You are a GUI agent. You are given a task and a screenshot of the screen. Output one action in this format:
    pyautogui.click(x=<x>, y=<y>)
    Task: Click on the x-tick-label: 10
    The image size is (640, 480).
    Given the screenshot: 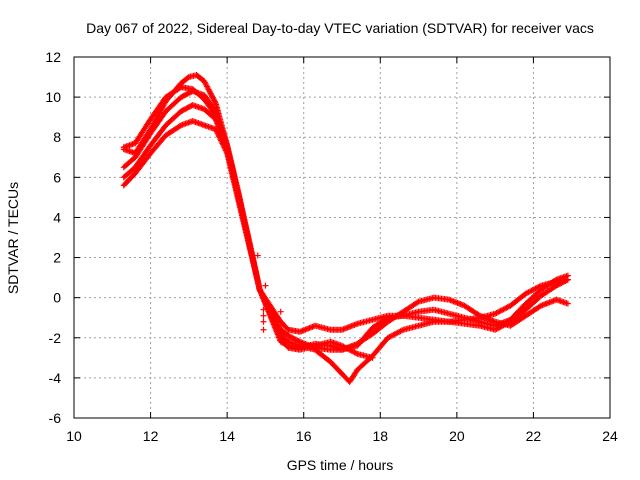 What is the action you would take?
    pyautogui.click(x=74, y=436)
    